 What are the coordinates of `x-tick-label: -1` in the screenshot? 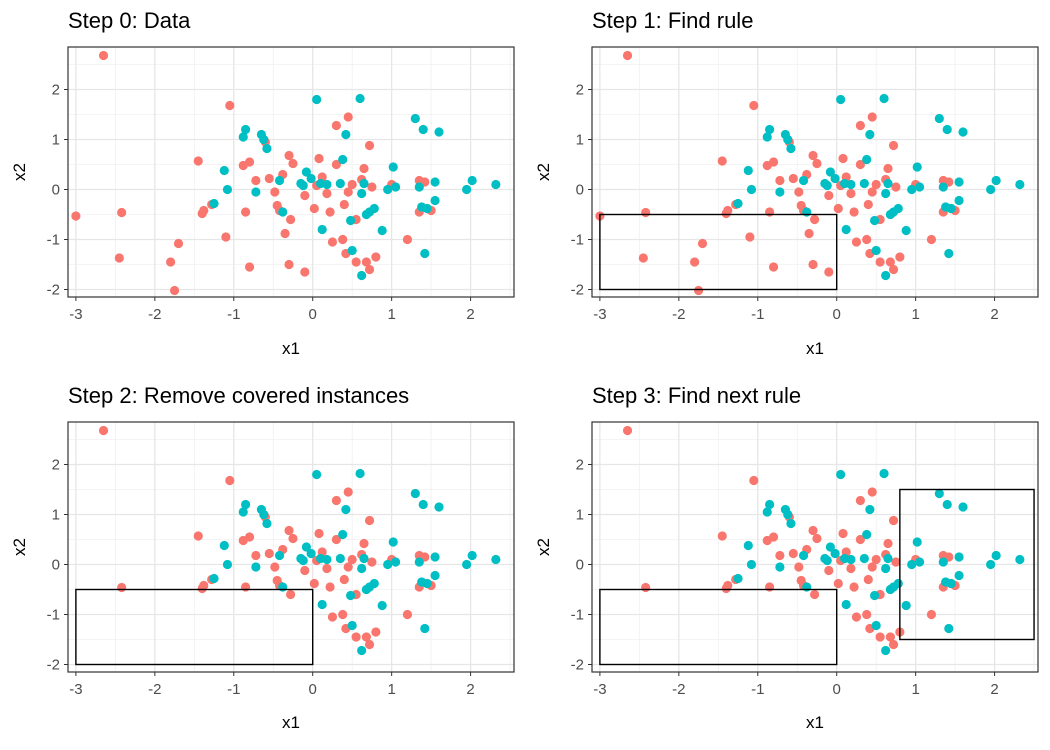 It's located at (757, 689).